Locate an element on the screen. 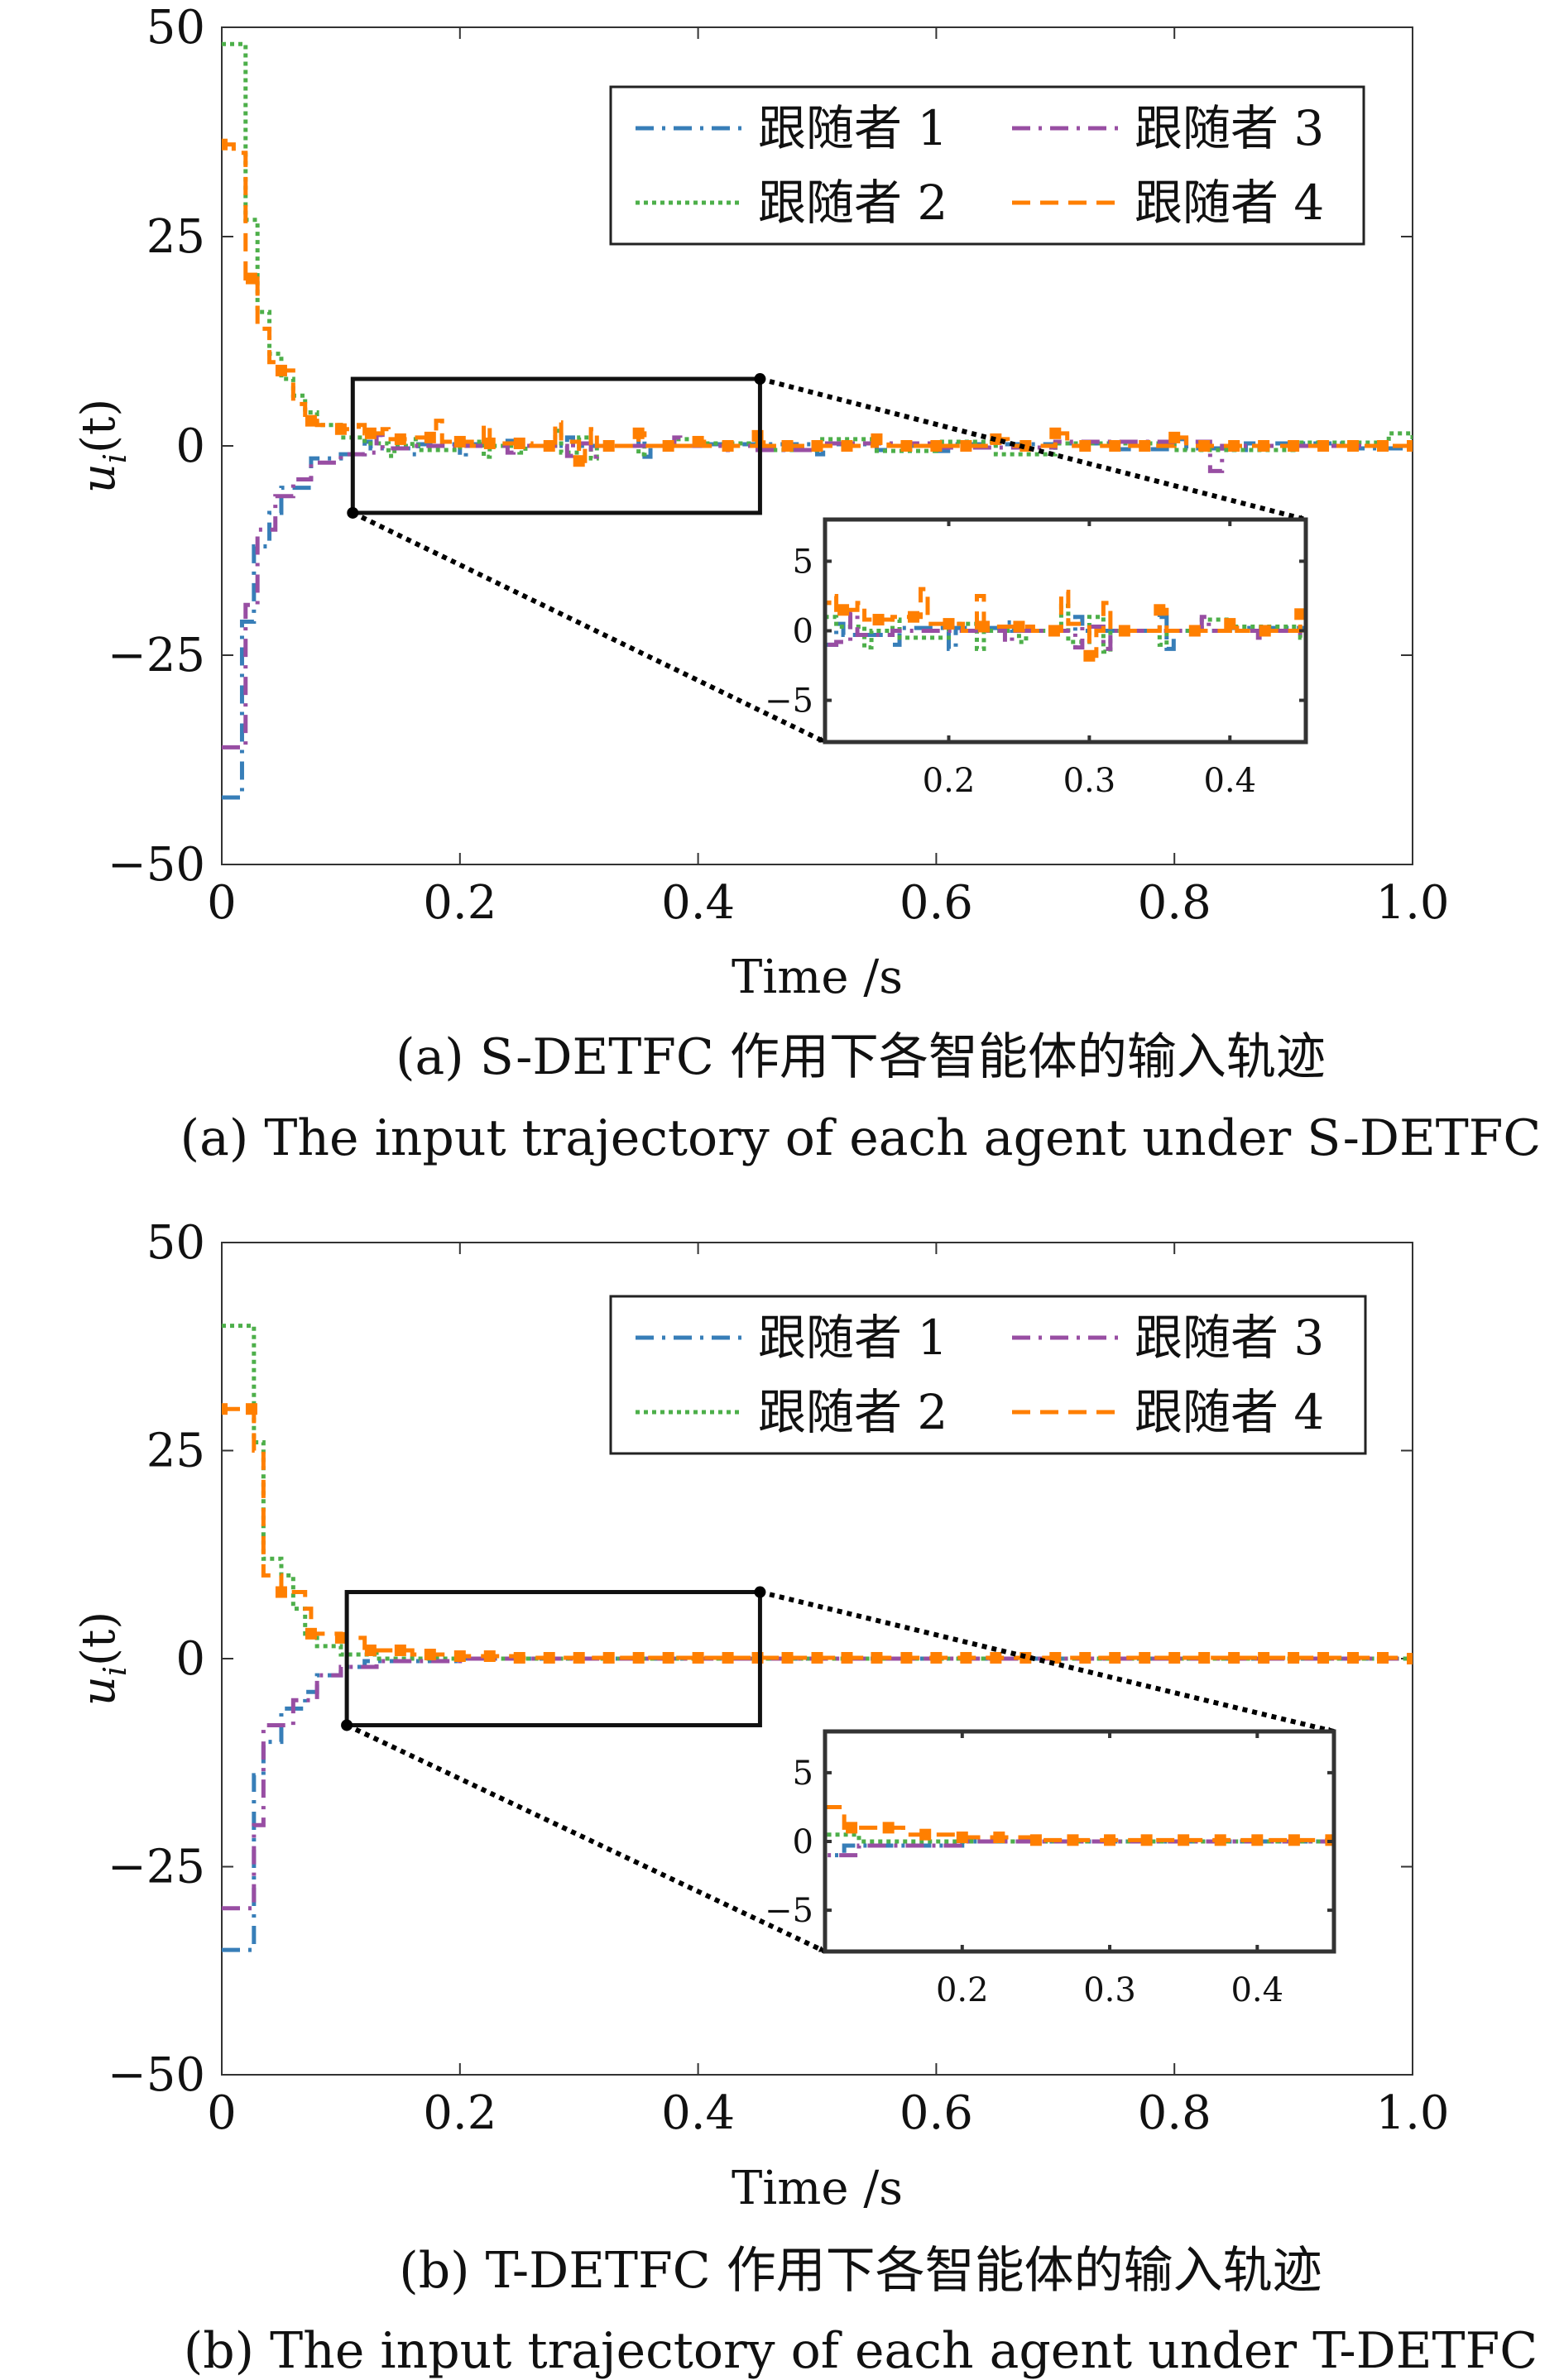  y-tick-label: 25 is located at coordinates (176, 1451).